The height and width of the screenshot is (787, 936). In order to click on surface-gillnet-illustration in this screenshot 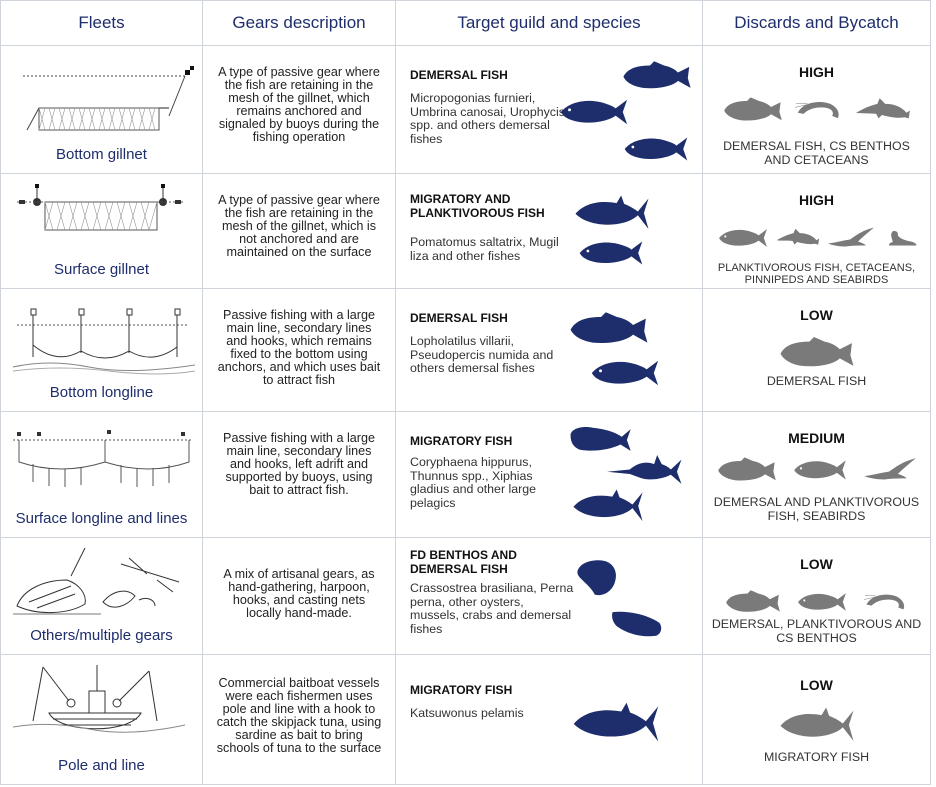, I will do `click(101, 207)`.